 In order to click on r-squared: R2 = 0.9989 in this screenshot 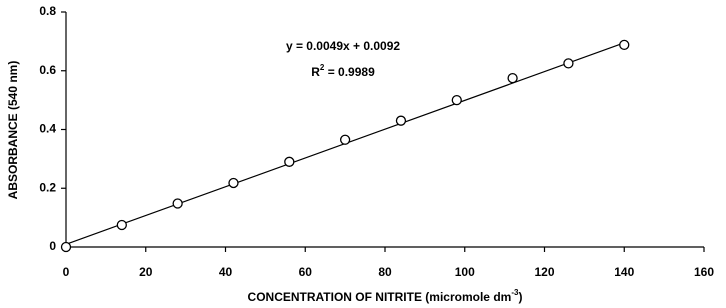, I will do `click(343, 71)`.